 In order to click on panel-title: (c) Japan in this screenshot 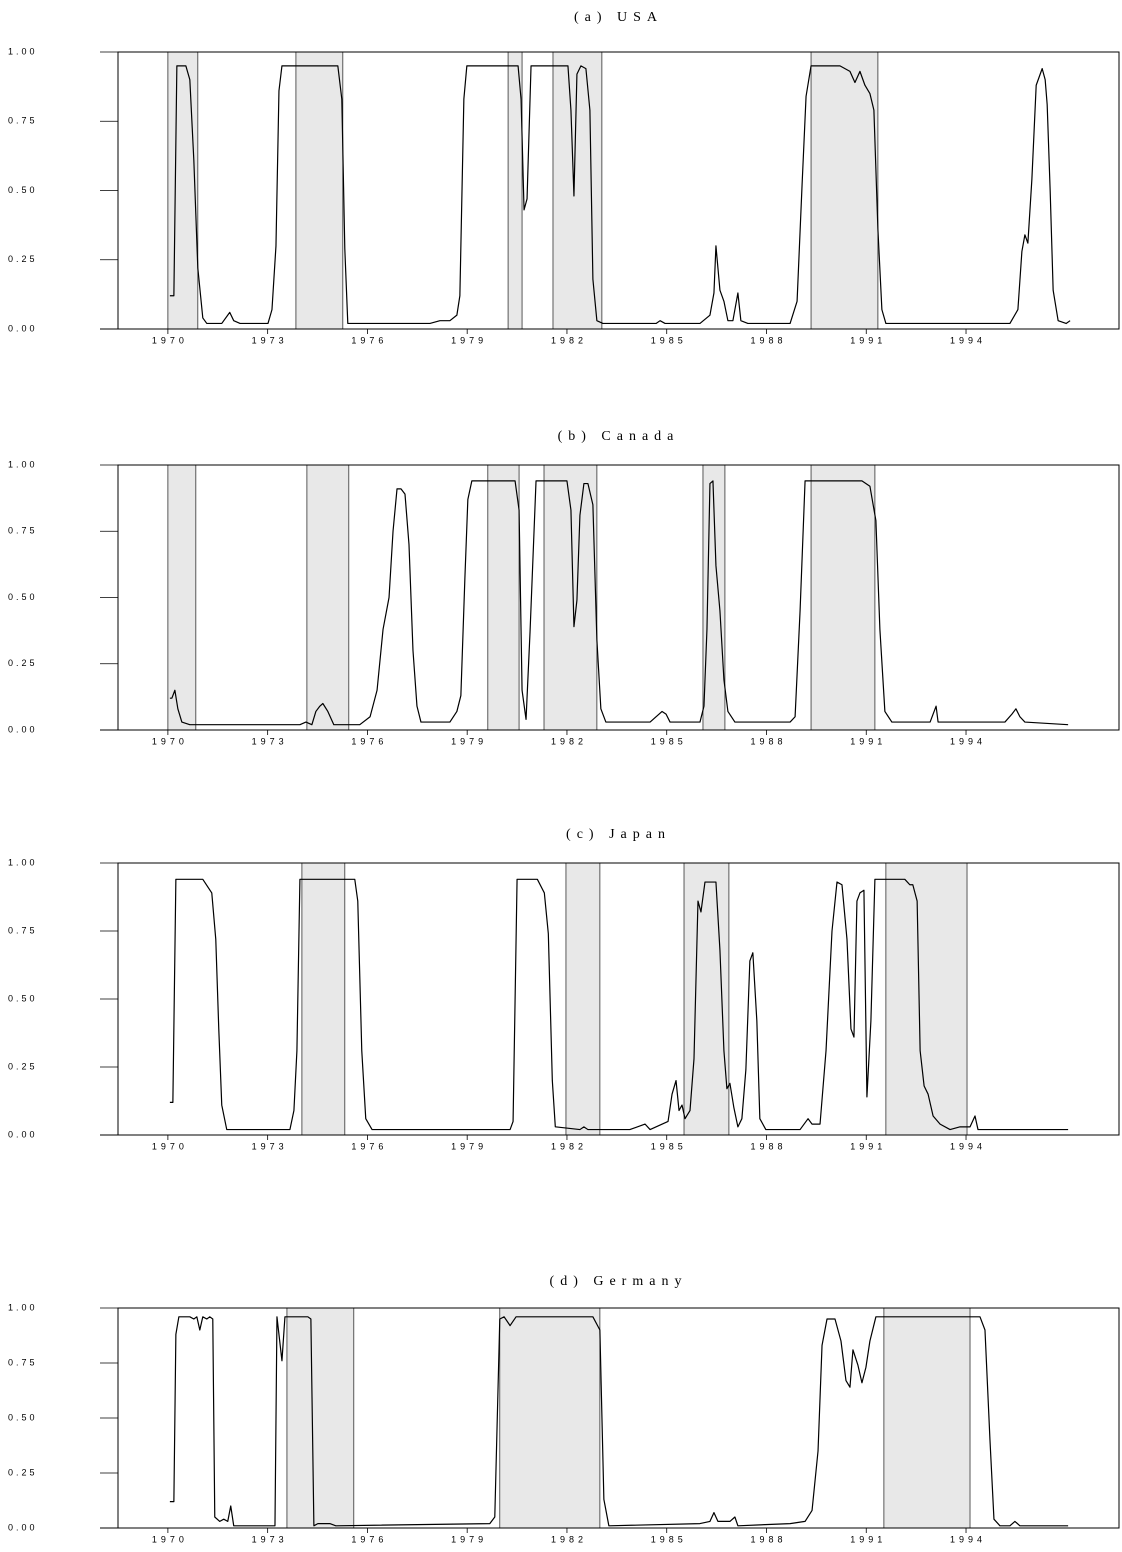, I will do `click(618, 834)`.